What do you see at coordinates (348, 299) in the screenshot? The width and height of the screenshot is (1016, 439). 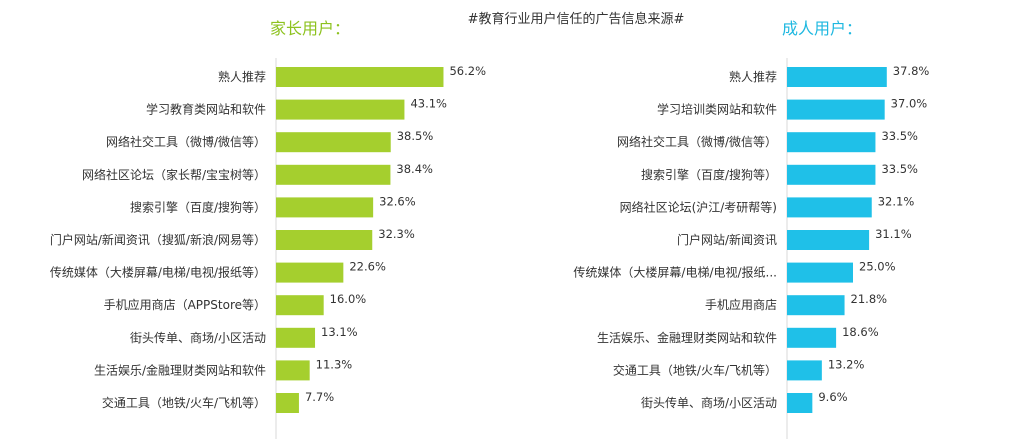 I see `parent-value-label-7: 16.0%` at bounding box center [348, 299].